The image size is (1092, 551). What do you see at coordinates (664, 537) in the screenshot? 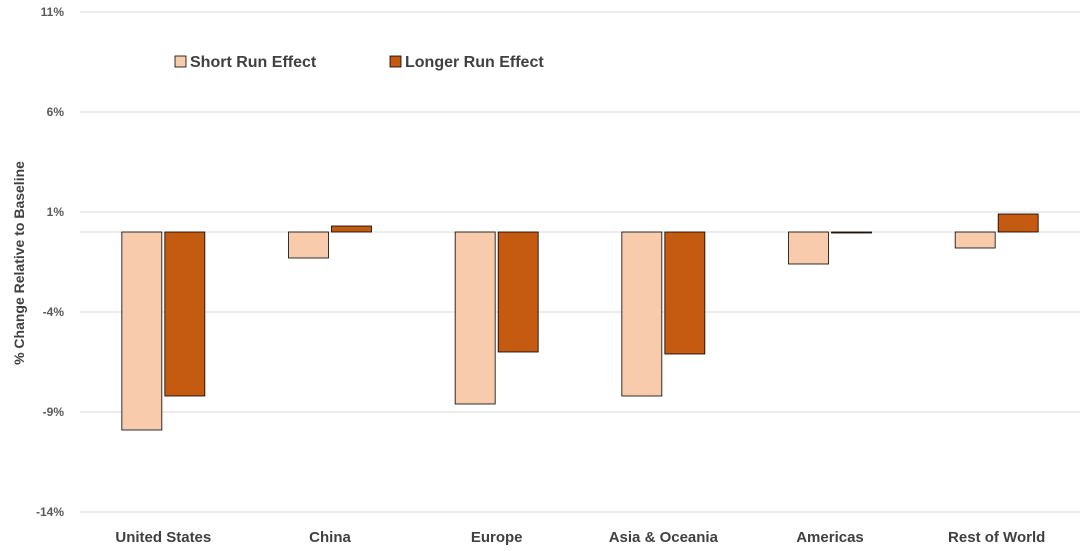
I see `x-category-label: Asia & Oceania` at bounding box center [664, 537].